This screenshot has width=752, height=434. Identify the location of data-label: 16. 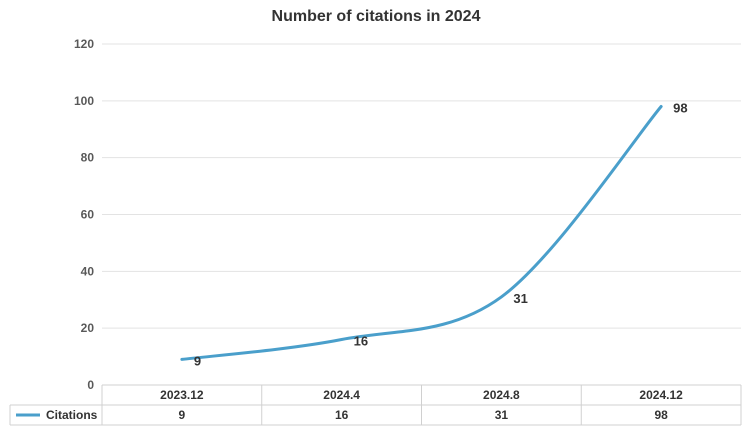
(361, 341).